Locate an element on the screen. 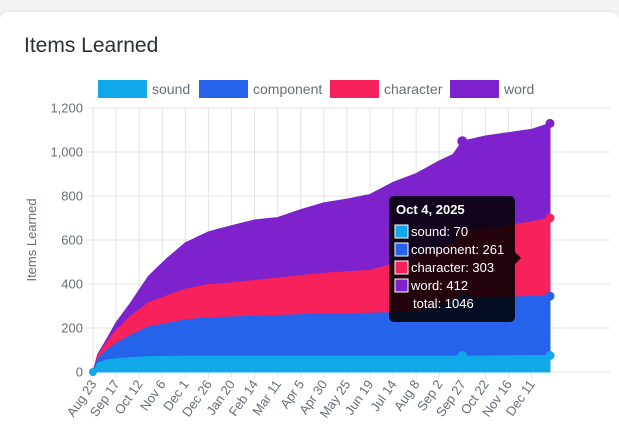 This screenshot has width=619, height=441. y-tick-label: 0 is located at coordinates (79, 372).